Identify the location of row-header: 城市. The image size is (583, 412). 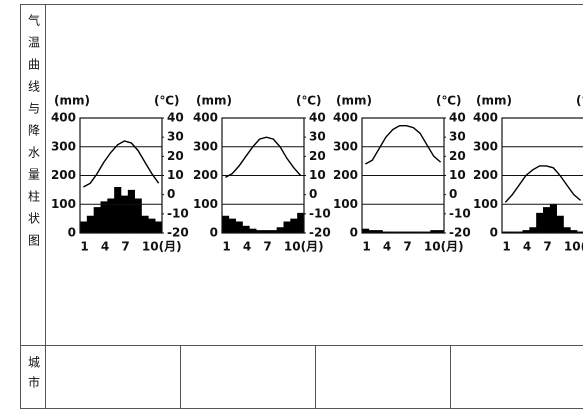
(34, 376).